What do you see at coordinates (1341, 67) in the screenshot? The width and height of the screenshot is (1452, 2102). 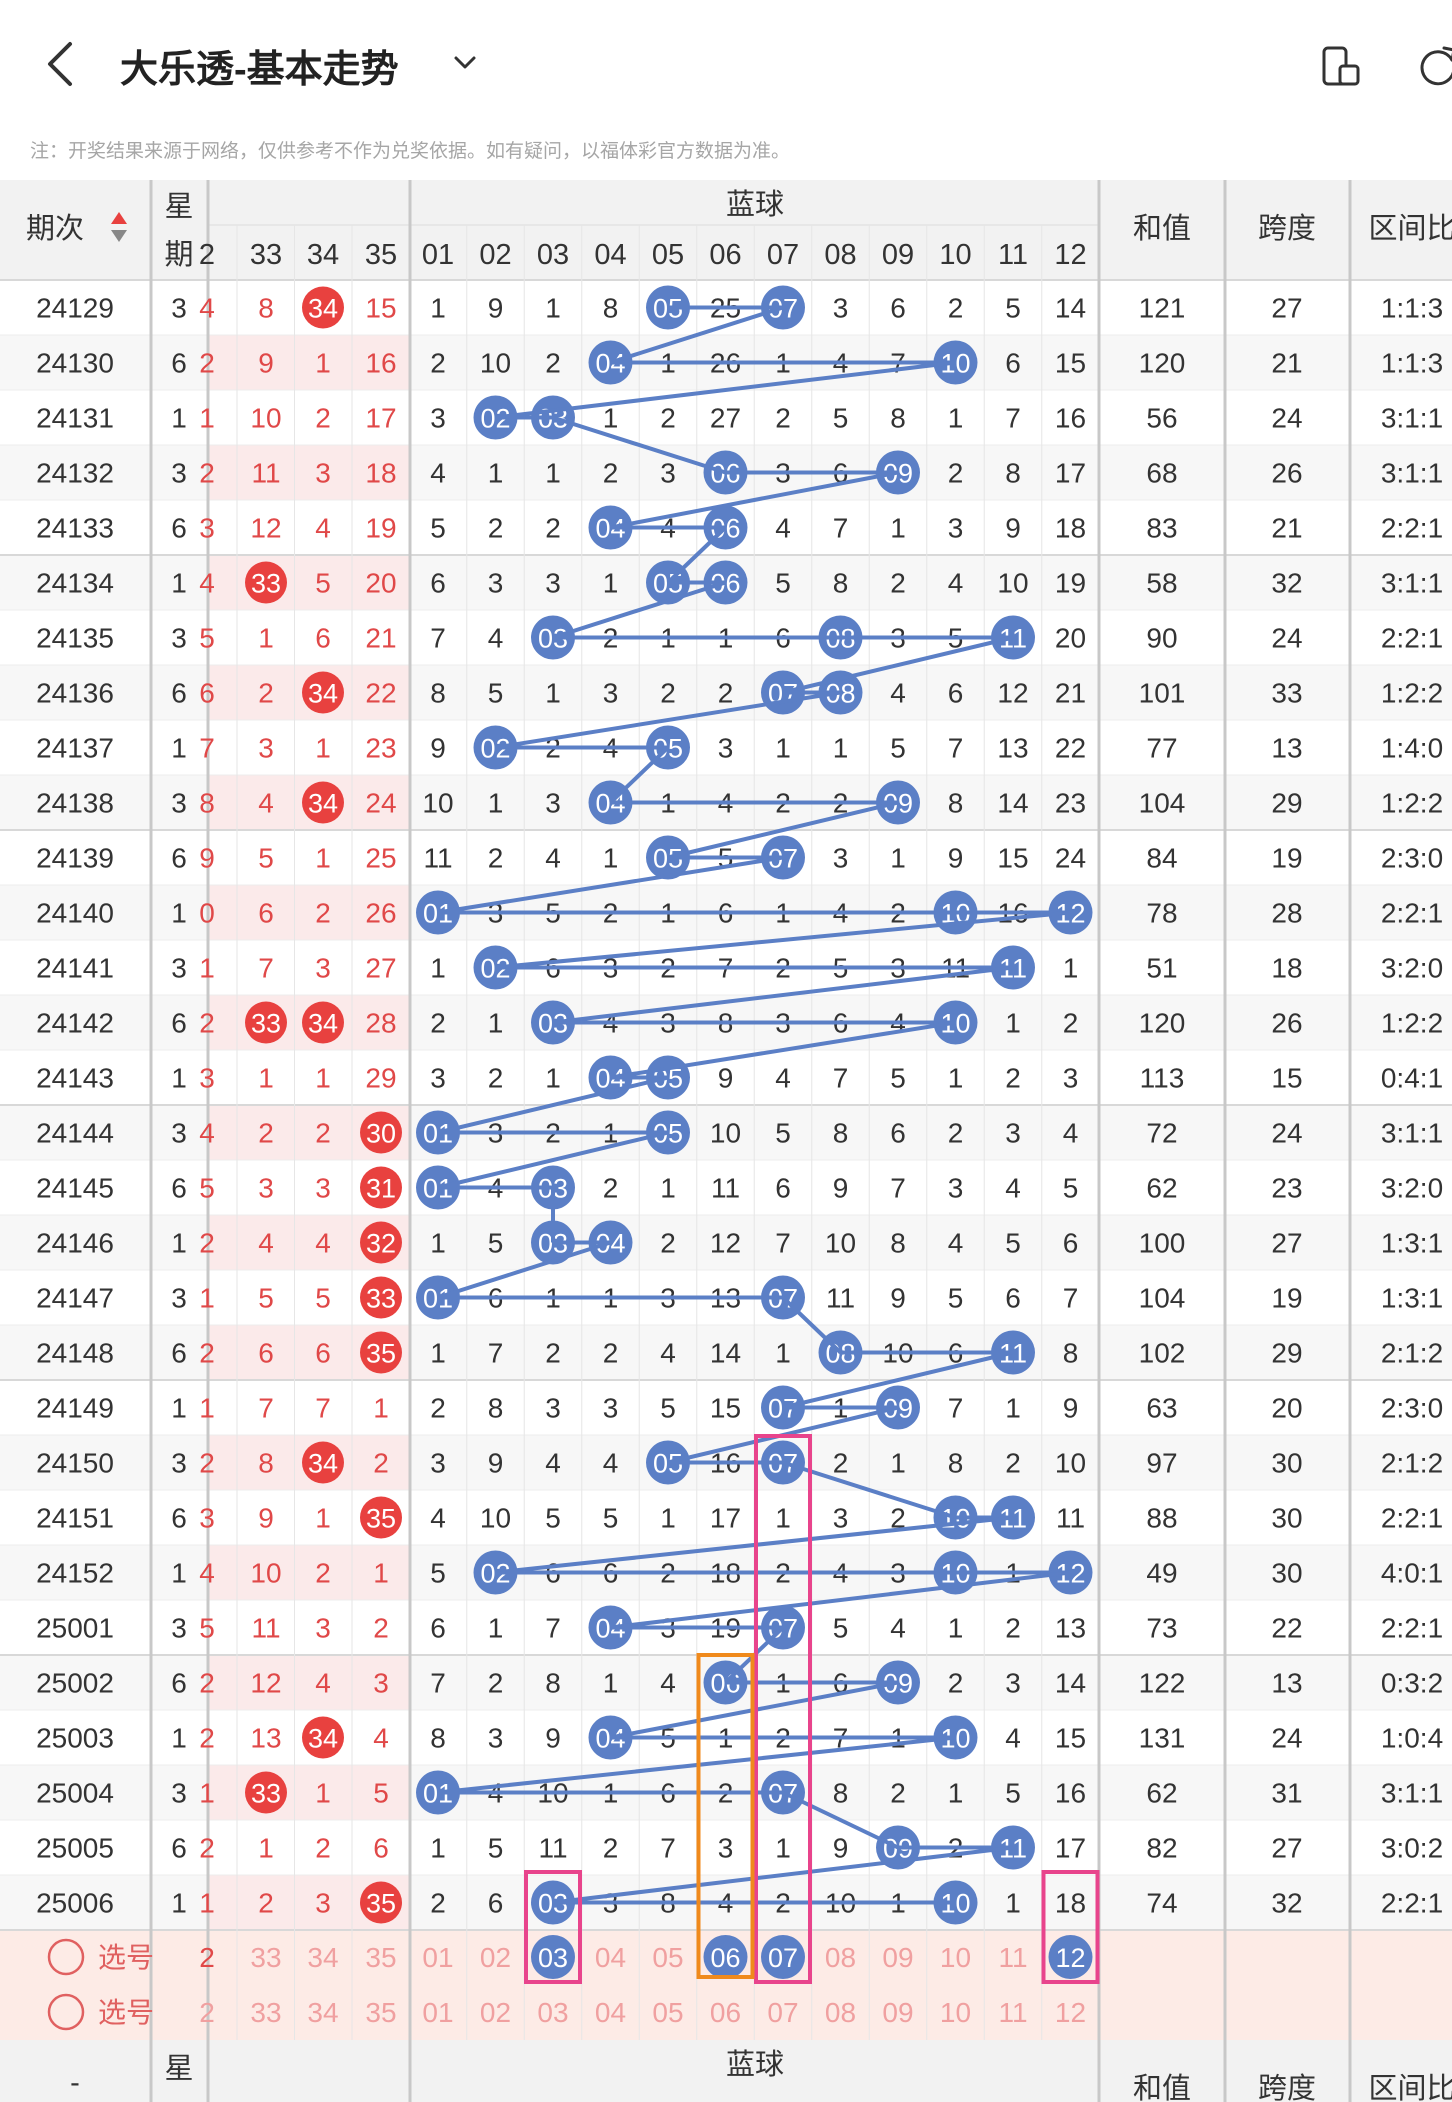 I see `screen-rotate-icon` at bounding box center [1341, 67].